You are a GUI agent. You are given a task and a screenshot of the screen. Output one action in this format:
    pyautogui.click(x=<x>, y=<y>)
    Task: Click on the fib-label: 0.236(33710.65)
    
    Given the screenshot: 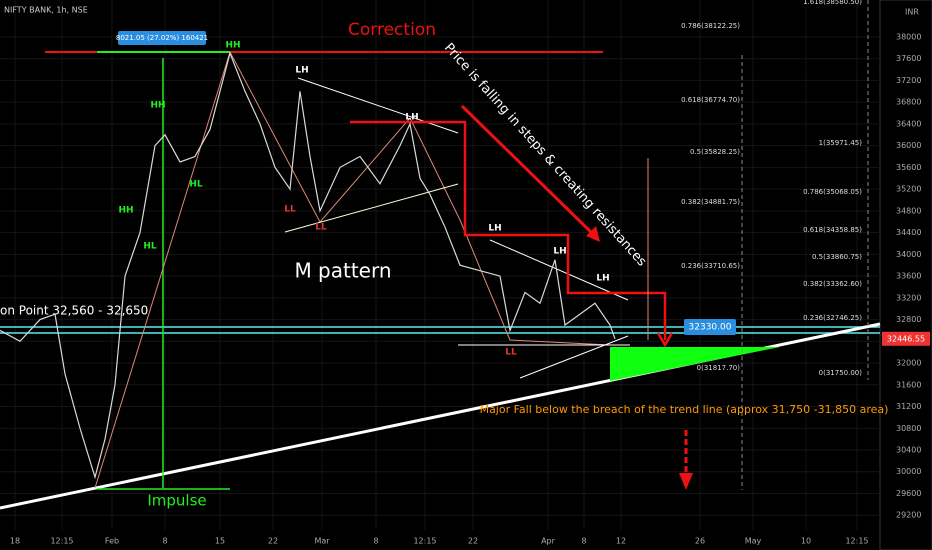 What is the action you would take?
    pyautogui.click(x=710, y=266)
    